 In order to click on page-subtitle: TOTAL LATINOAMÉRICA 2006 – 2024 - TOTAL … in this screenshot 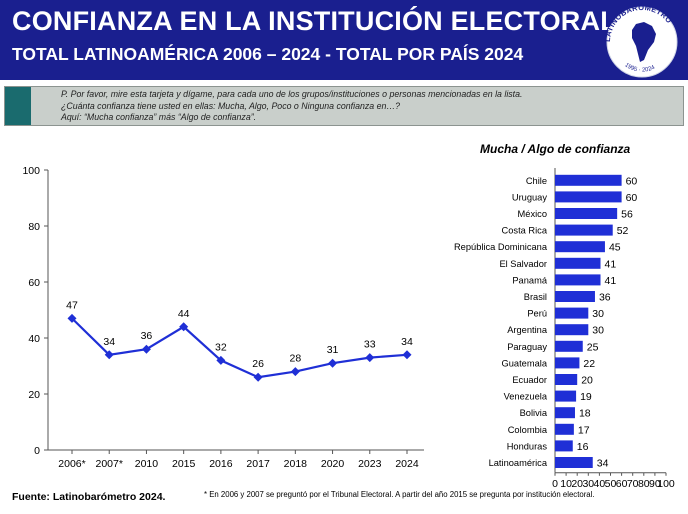, I will do `click(268, 54)`.